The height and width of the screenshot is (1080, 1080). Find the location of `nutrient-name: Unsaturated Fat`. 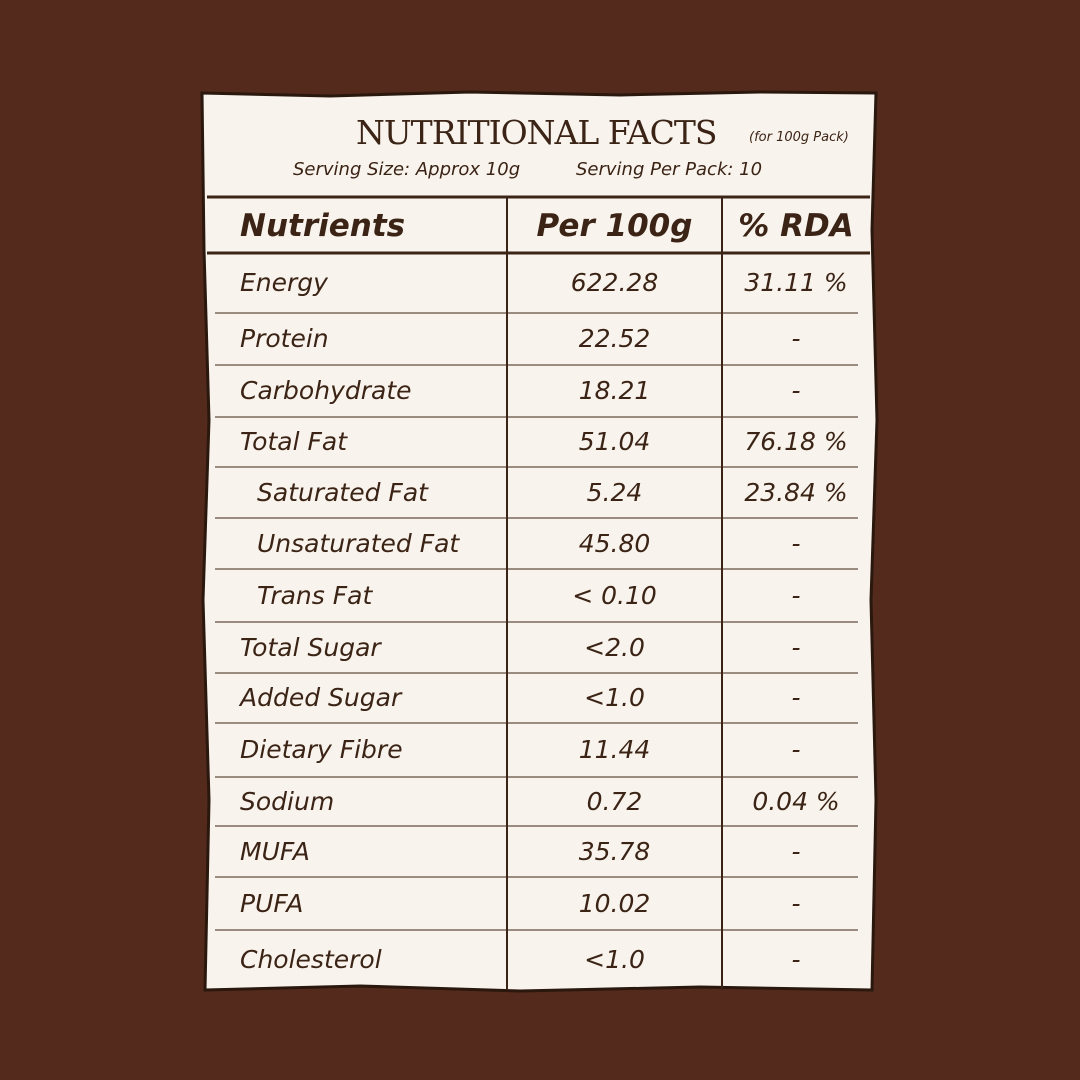

nutrient-name: Unsaturated Fat is located at coordinates (358, 543).